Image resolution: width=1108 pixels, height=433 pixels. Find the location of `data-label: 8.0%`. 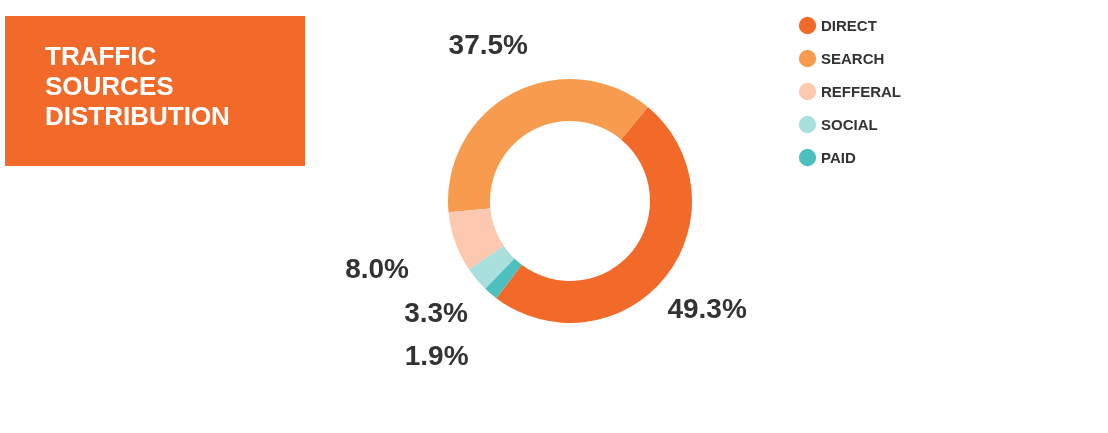

data-label: 8.0% is located at coordinates (377, 269).